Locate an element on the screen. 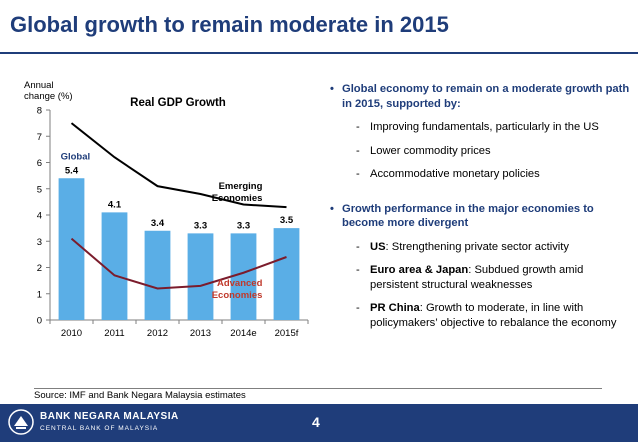 This screenshot has width=638, height=442. sub-bullet-subject: PR China is located at coordinates (395, 308).